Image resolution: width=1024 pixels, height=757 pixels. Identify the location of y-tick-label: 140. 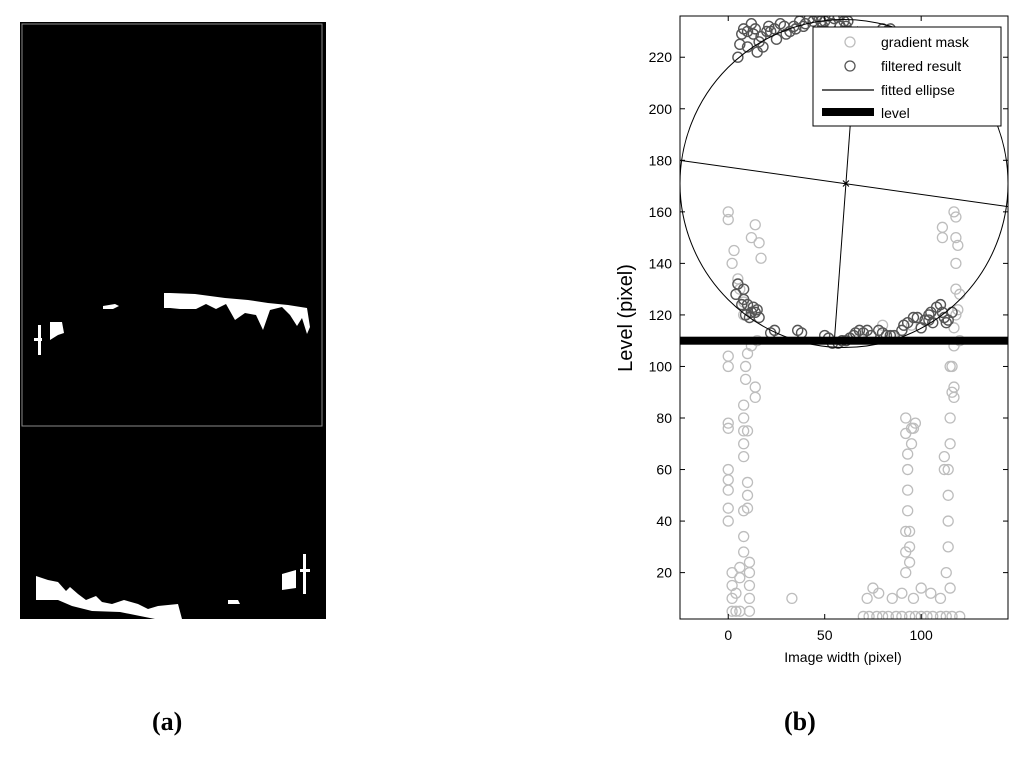
(661, 263).